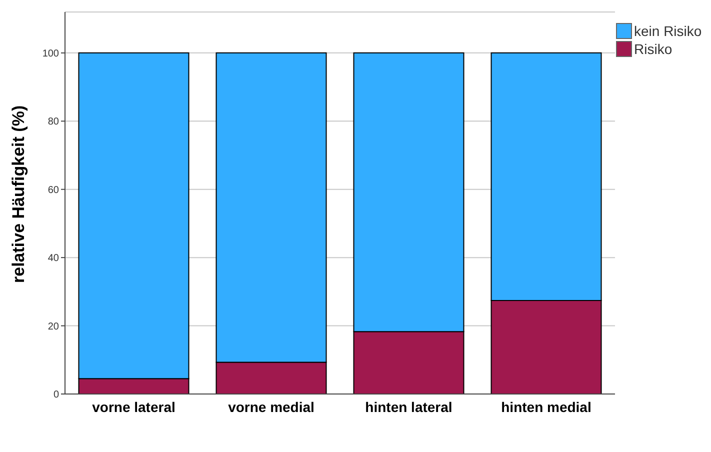 This screenshot has width=711, height=452. What do you see at coordinates (408, 406) in the screenshot?
I see `x-tick-label: hinten lateral` at bounding box center [408, 406].